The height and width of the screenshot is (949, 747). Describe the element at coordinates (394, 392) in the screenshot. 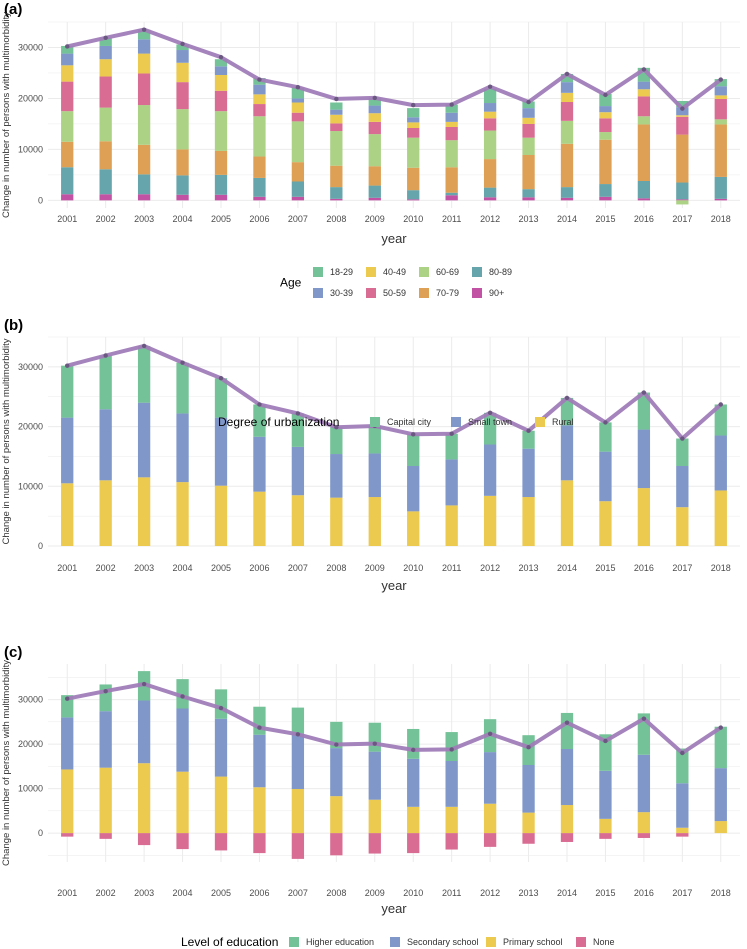

I see `total-line` at that location.